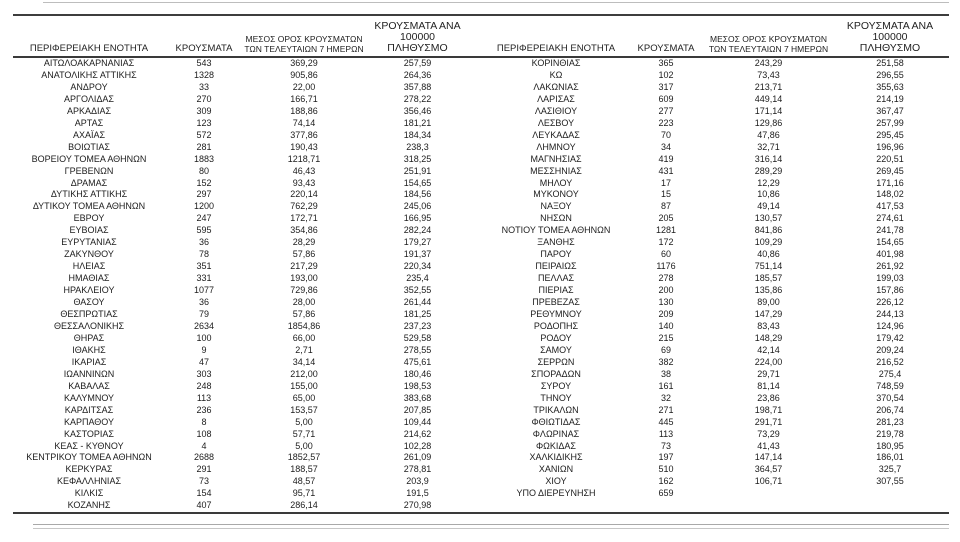 The height and width of the screenshot is (542, 960). Describe the element at coordinates (304, 110) in the screenshot. I see `avg-7day-cell: 188,86` at that location.